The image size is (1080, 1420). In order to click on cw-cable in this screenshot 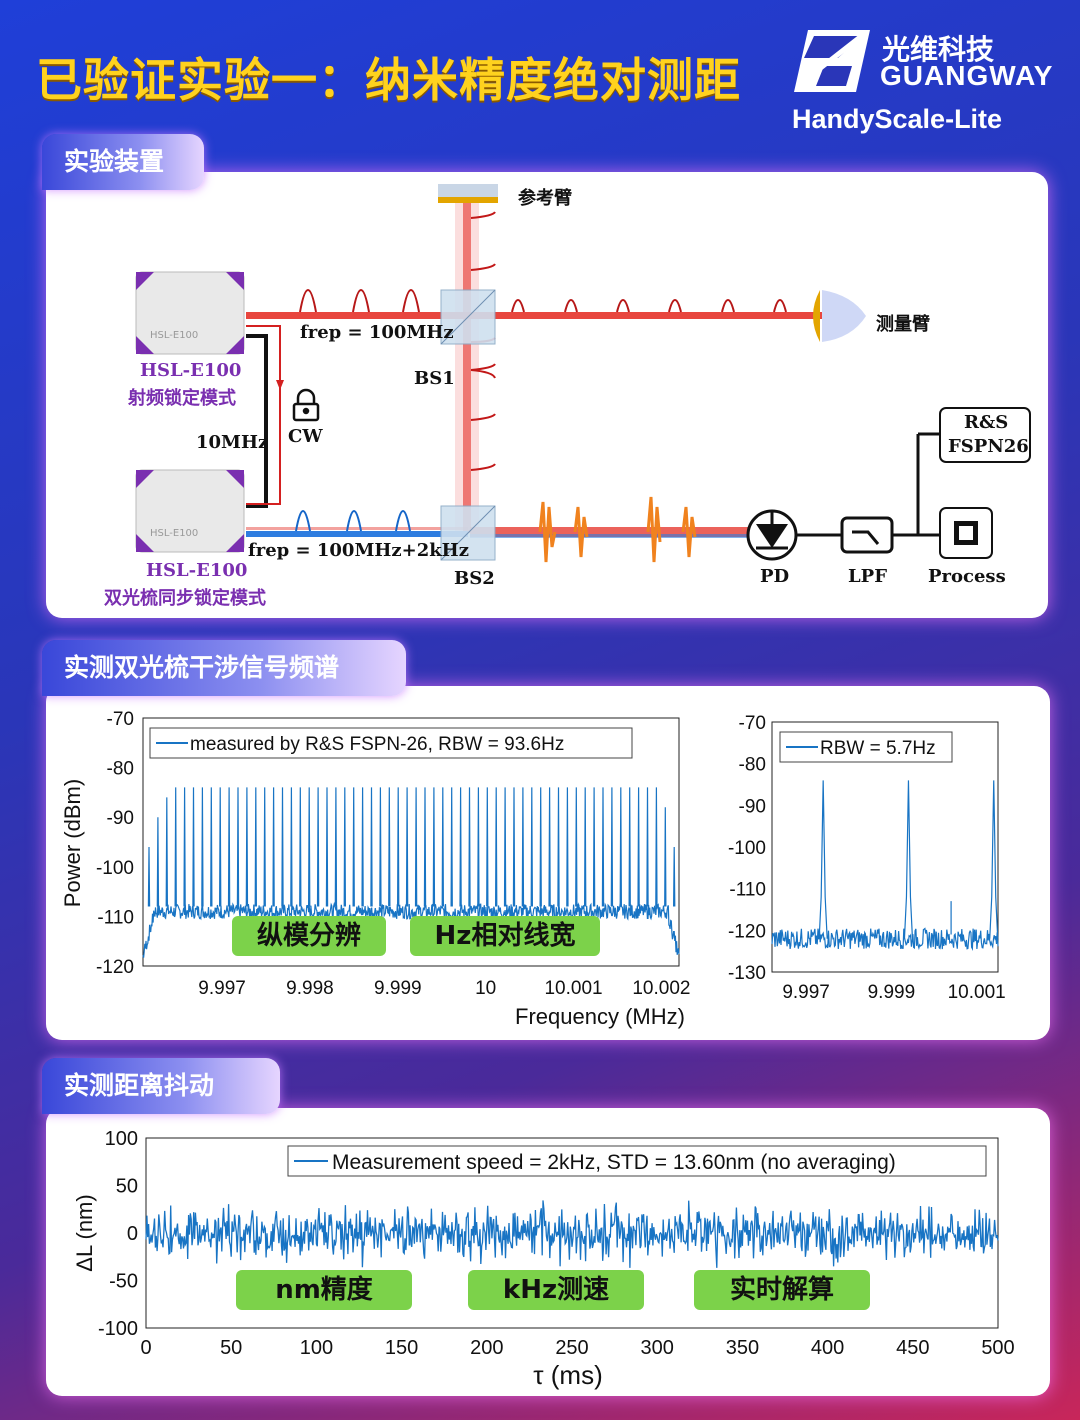, I will do `click(263, 415)`.